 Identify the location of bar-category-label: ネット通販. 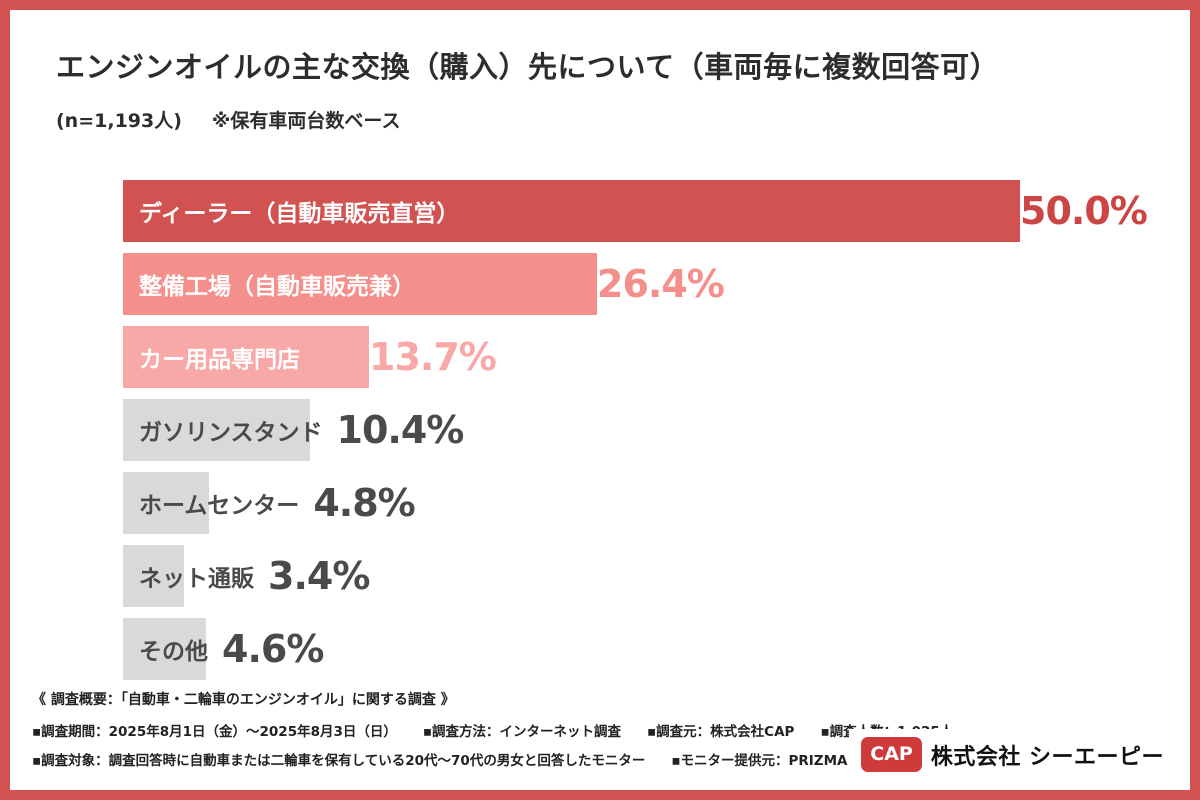
(196, 579).